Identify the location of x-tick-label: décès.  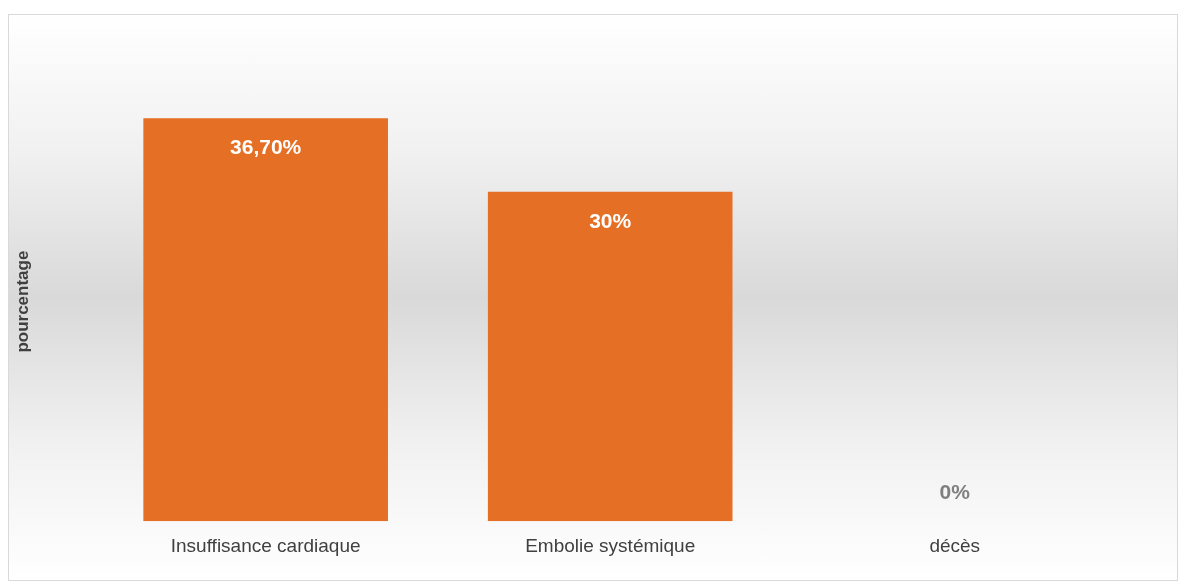
(955, 545).